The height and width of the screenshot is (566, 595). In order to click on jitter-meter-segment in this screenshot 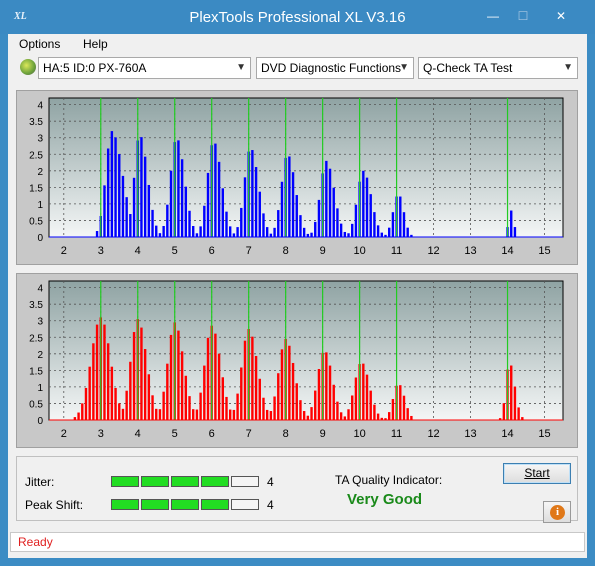, I will do `click(185, 481)`.